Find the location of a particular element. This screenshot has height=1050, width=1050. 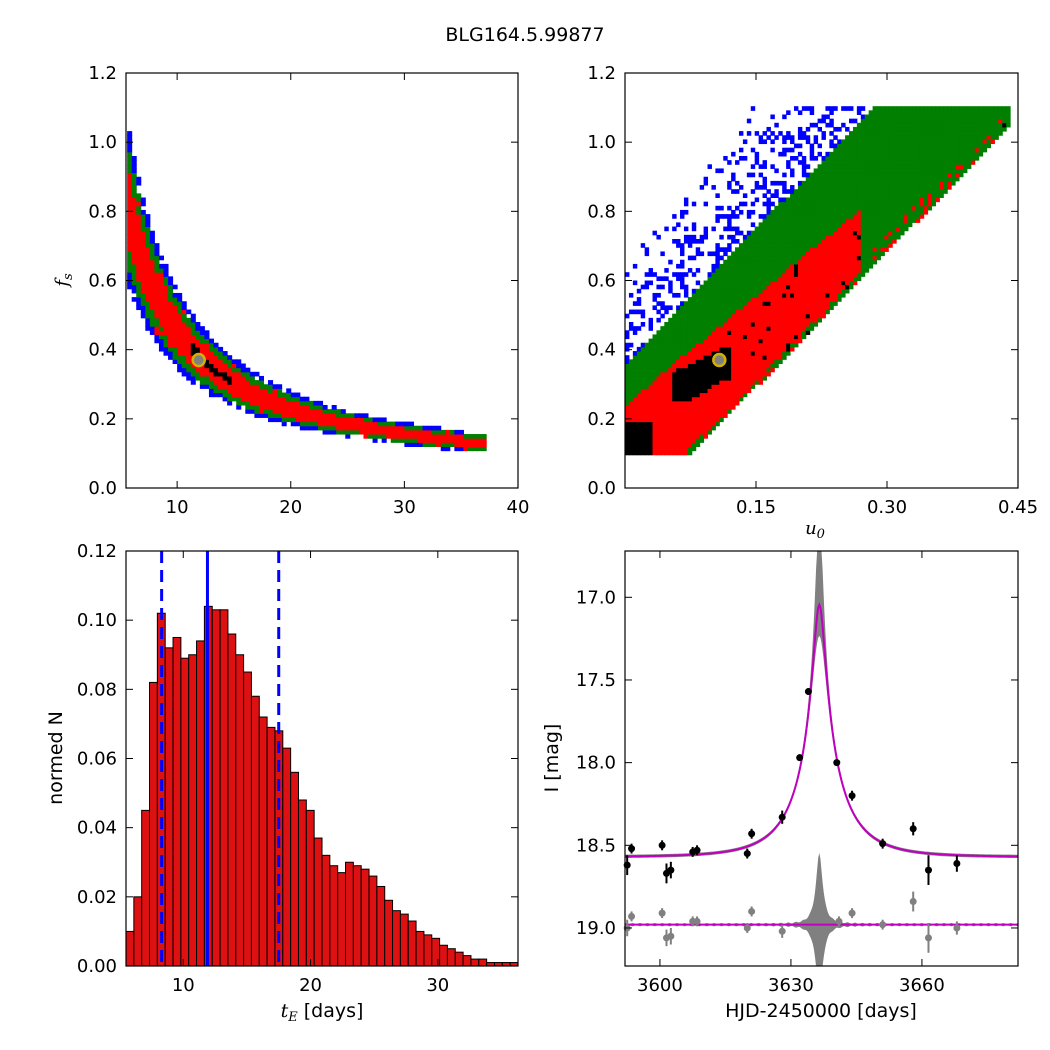

p2-ytick-label: 1.2 is located at coordinates (601, 73).